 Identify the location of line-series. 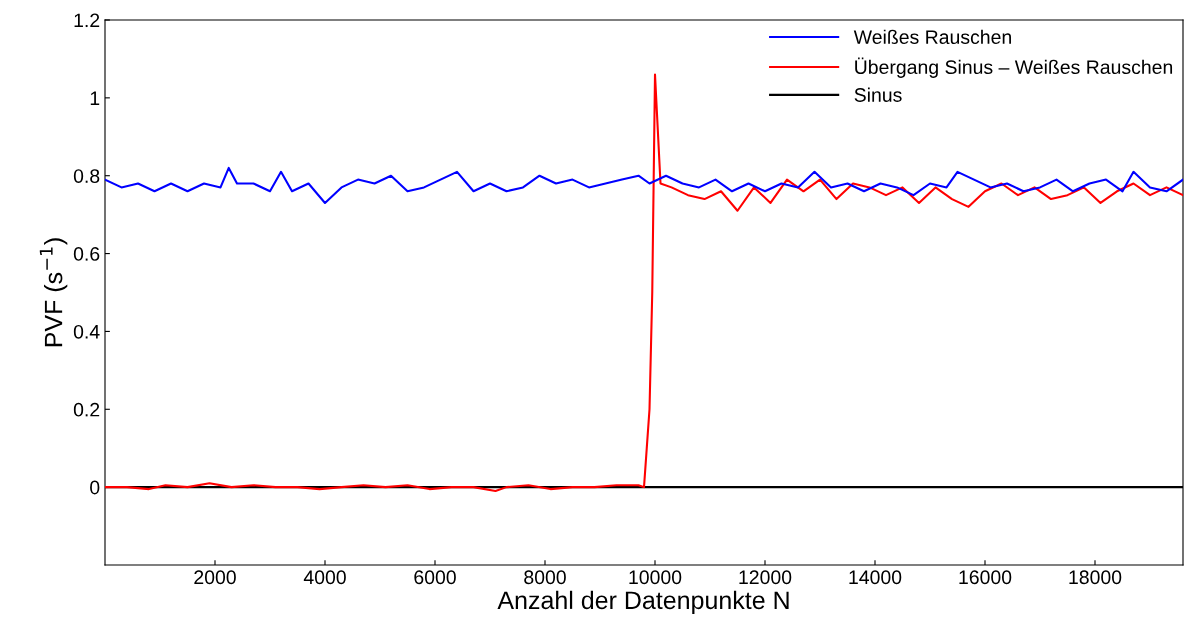
(644, 185).